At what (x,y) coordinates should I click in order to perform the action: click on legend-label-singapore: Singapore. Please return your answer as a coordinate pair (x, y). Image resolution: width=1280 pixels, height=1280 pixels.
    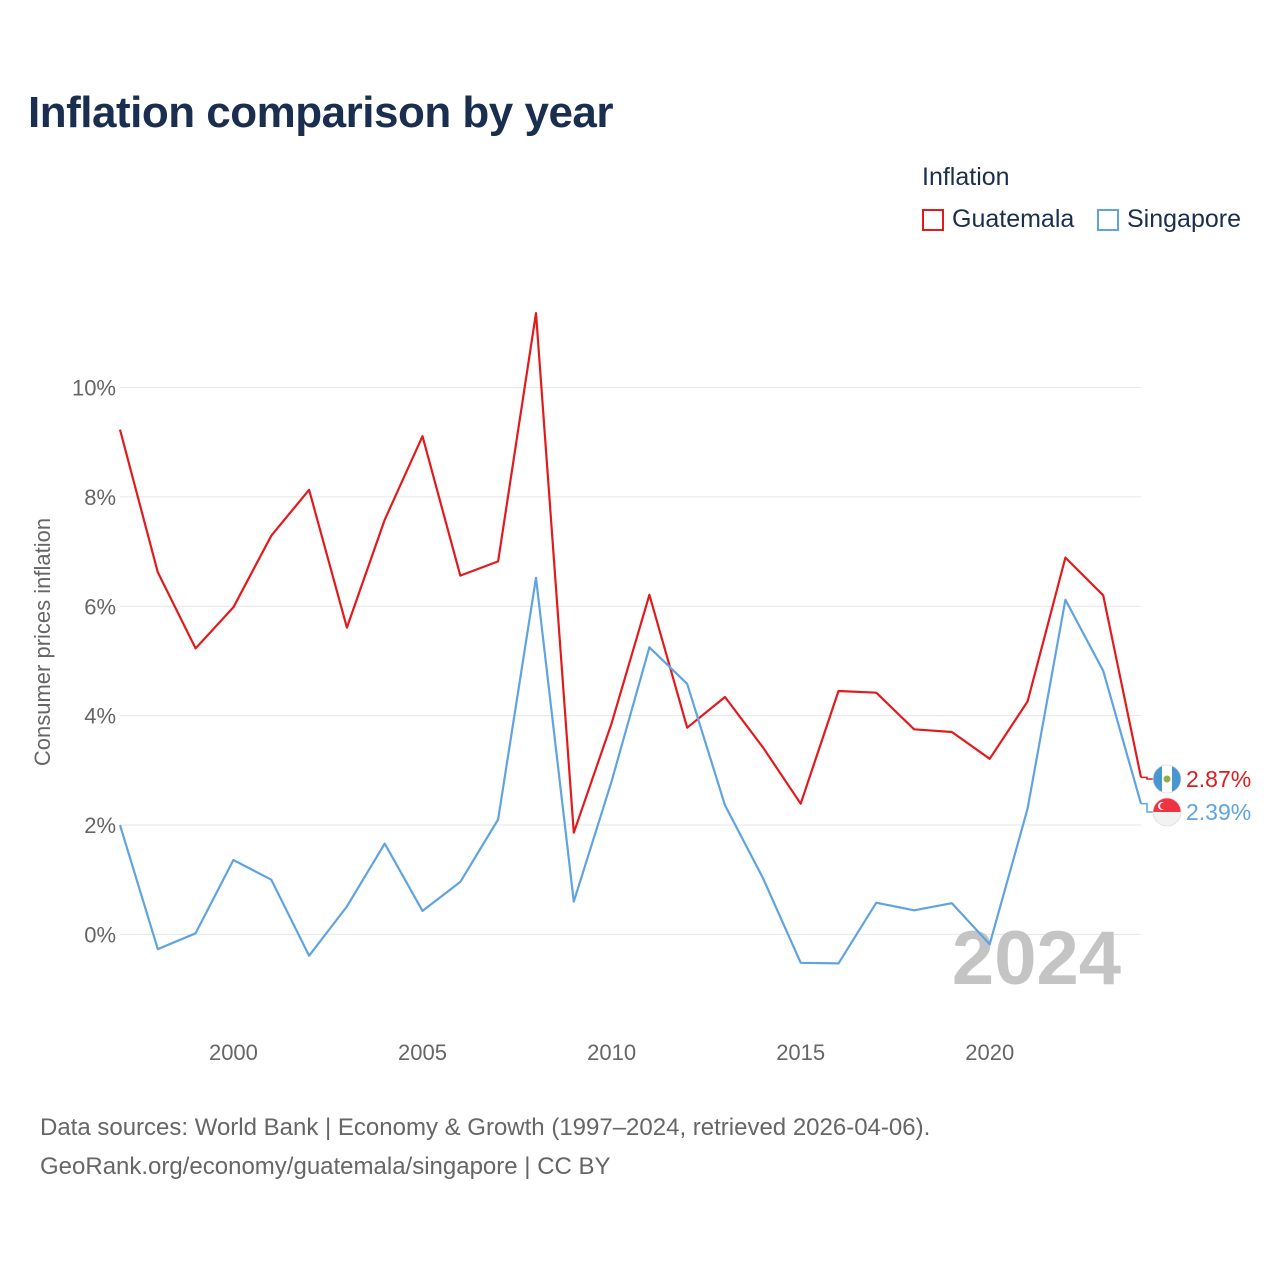
    Looking at the image, I should click on (1184, 219).